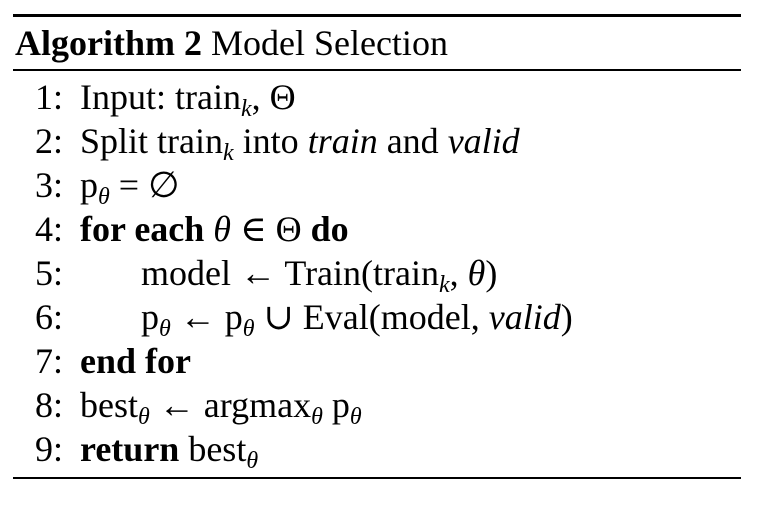 Image resolution: width=772 pixels, height=512 pixels. What do you see at coordinates (135, 361) in the screenshot?
I see `line-code: end for` at bounding box center [135, 361].